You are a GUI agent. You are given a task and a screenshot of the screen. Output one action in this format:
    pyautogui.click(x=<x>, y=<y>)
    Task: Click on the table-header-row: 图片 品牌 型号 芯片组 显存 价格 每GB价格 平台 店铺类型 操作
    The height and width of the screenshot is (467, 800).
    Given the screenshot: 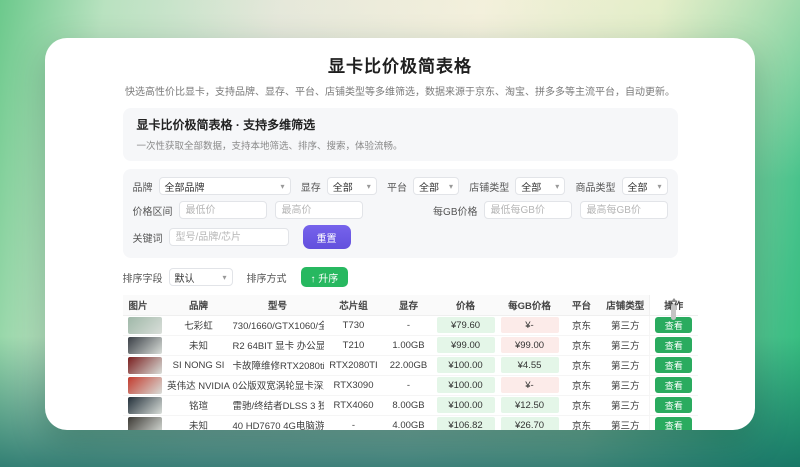 What is the action you would take?
    pyautogui.click(x=410, y=305)
    